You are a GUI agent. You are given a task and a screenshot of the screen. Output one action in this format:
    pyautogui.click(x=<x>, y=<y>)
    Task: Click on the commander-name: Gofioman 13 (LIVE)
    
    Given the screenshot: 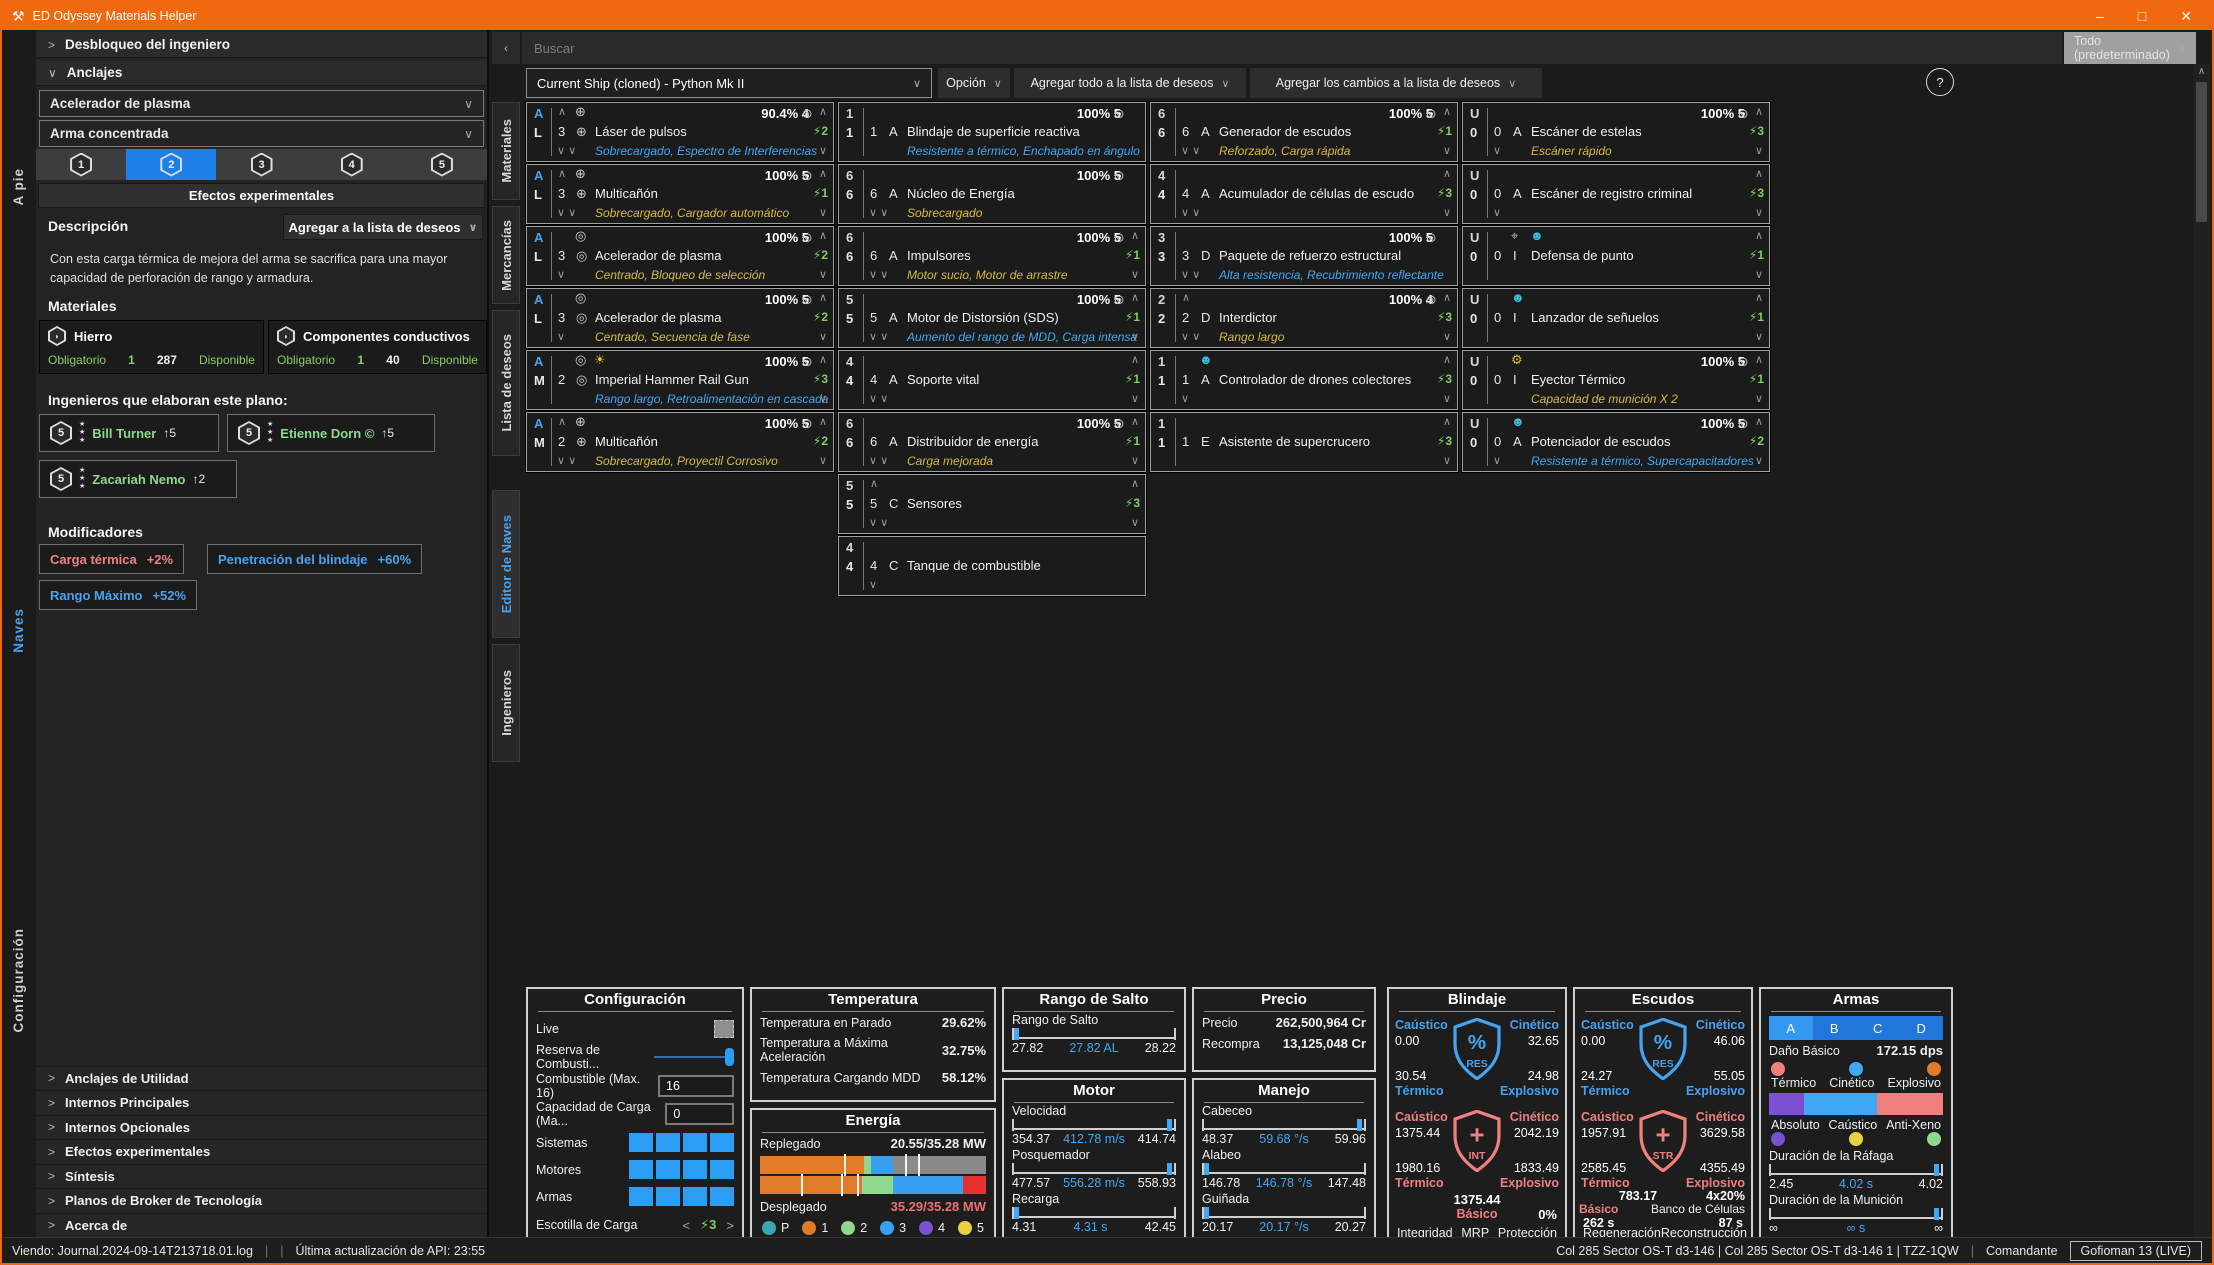 What is the action you would take?
    pyautogui.click(x=2135, y=1250)
    